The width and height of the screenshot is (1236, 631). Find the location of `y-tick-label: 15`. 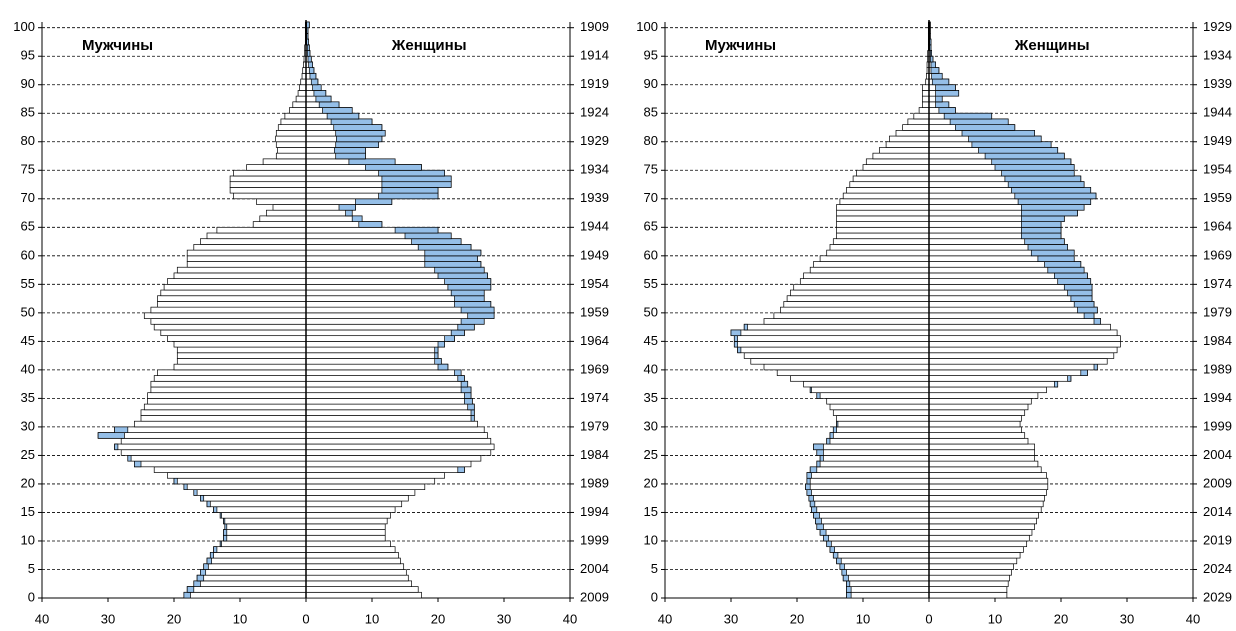

y-tick-label: 15 is located at coordinates (651, 511).